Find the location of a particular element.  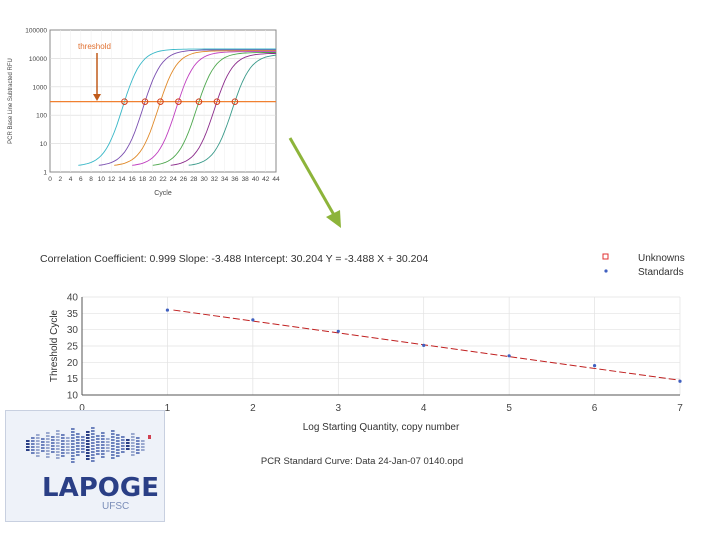

std-x-tick-label: 5 is located at coordinates (509, 408).